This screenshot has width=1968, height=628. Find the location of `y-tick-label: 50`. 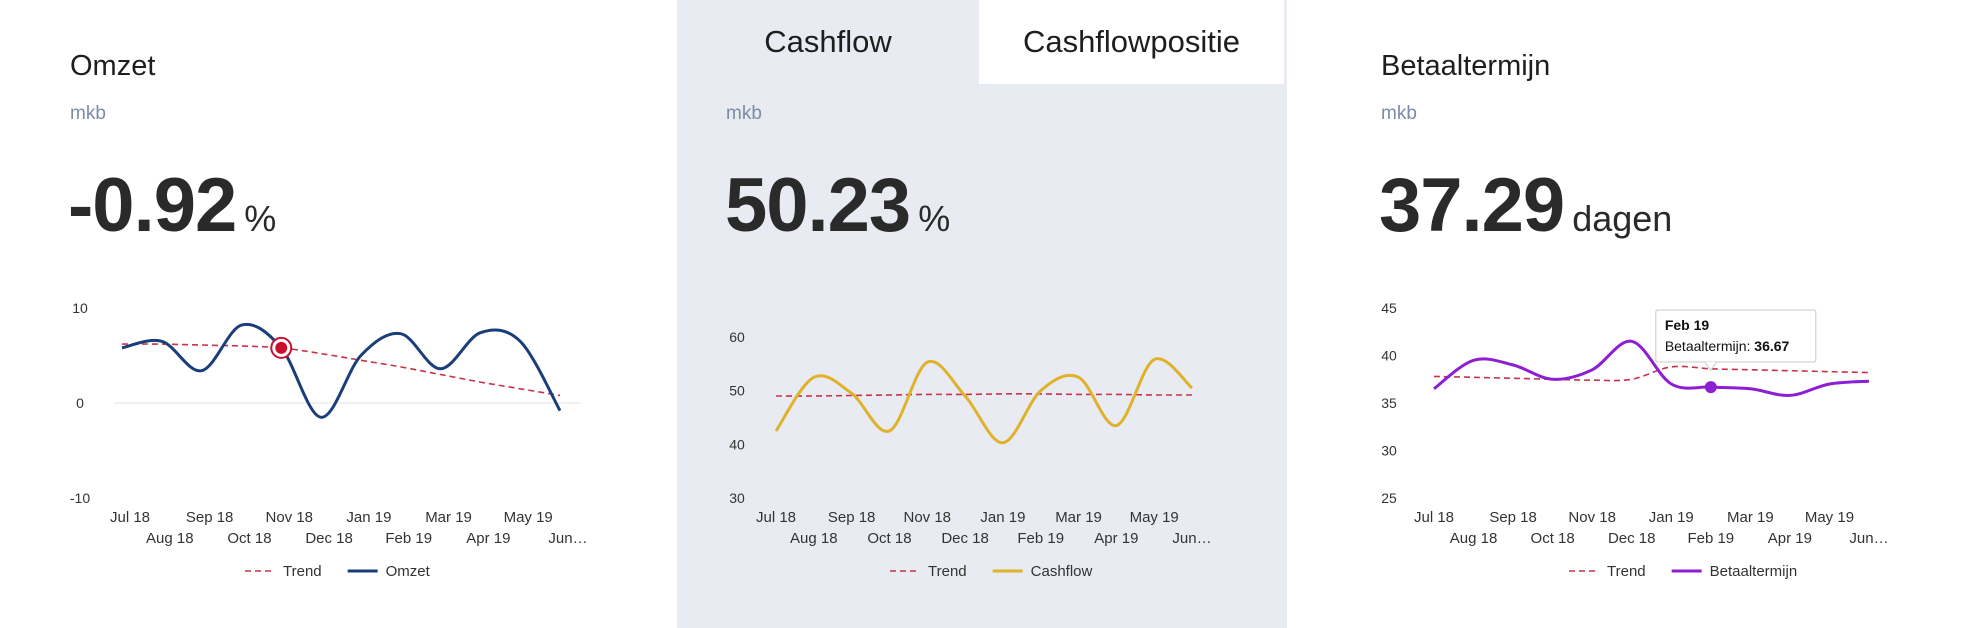

y-tick-label: 50 is located at coordinates (737, 391).